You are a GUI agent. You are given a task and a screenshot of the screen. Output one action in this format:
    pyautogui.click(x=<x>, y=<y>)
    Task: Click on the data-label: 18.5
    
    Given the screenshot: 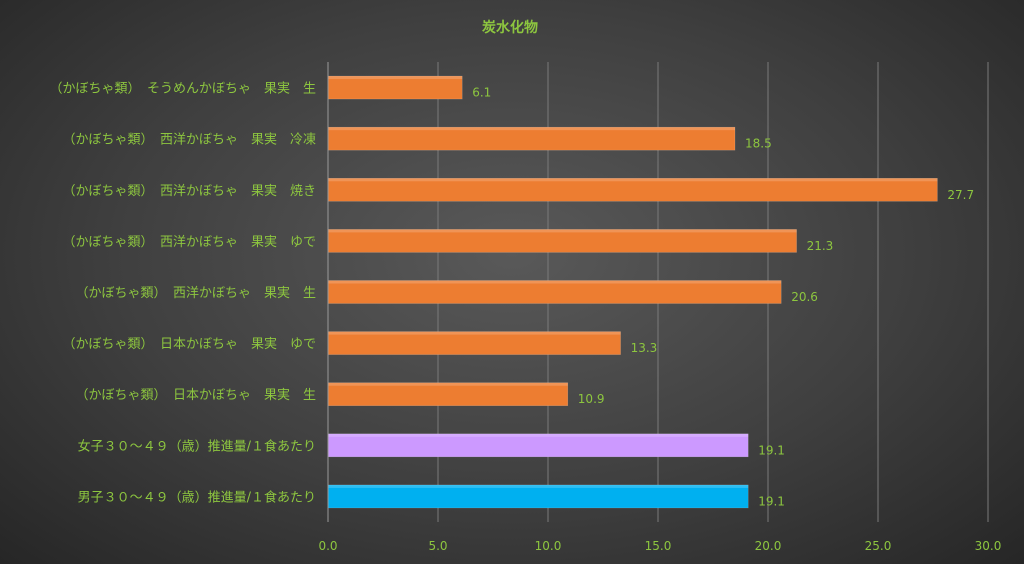 What is the action you would take?
    pyautogui.click(x=758, y=144)
    